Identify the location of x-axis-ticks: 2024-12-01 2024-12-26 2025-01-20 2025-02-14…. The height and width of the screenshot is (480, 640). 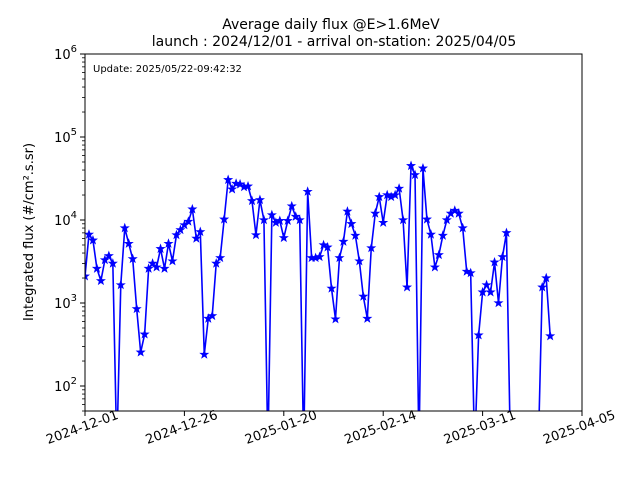
(330, 428).